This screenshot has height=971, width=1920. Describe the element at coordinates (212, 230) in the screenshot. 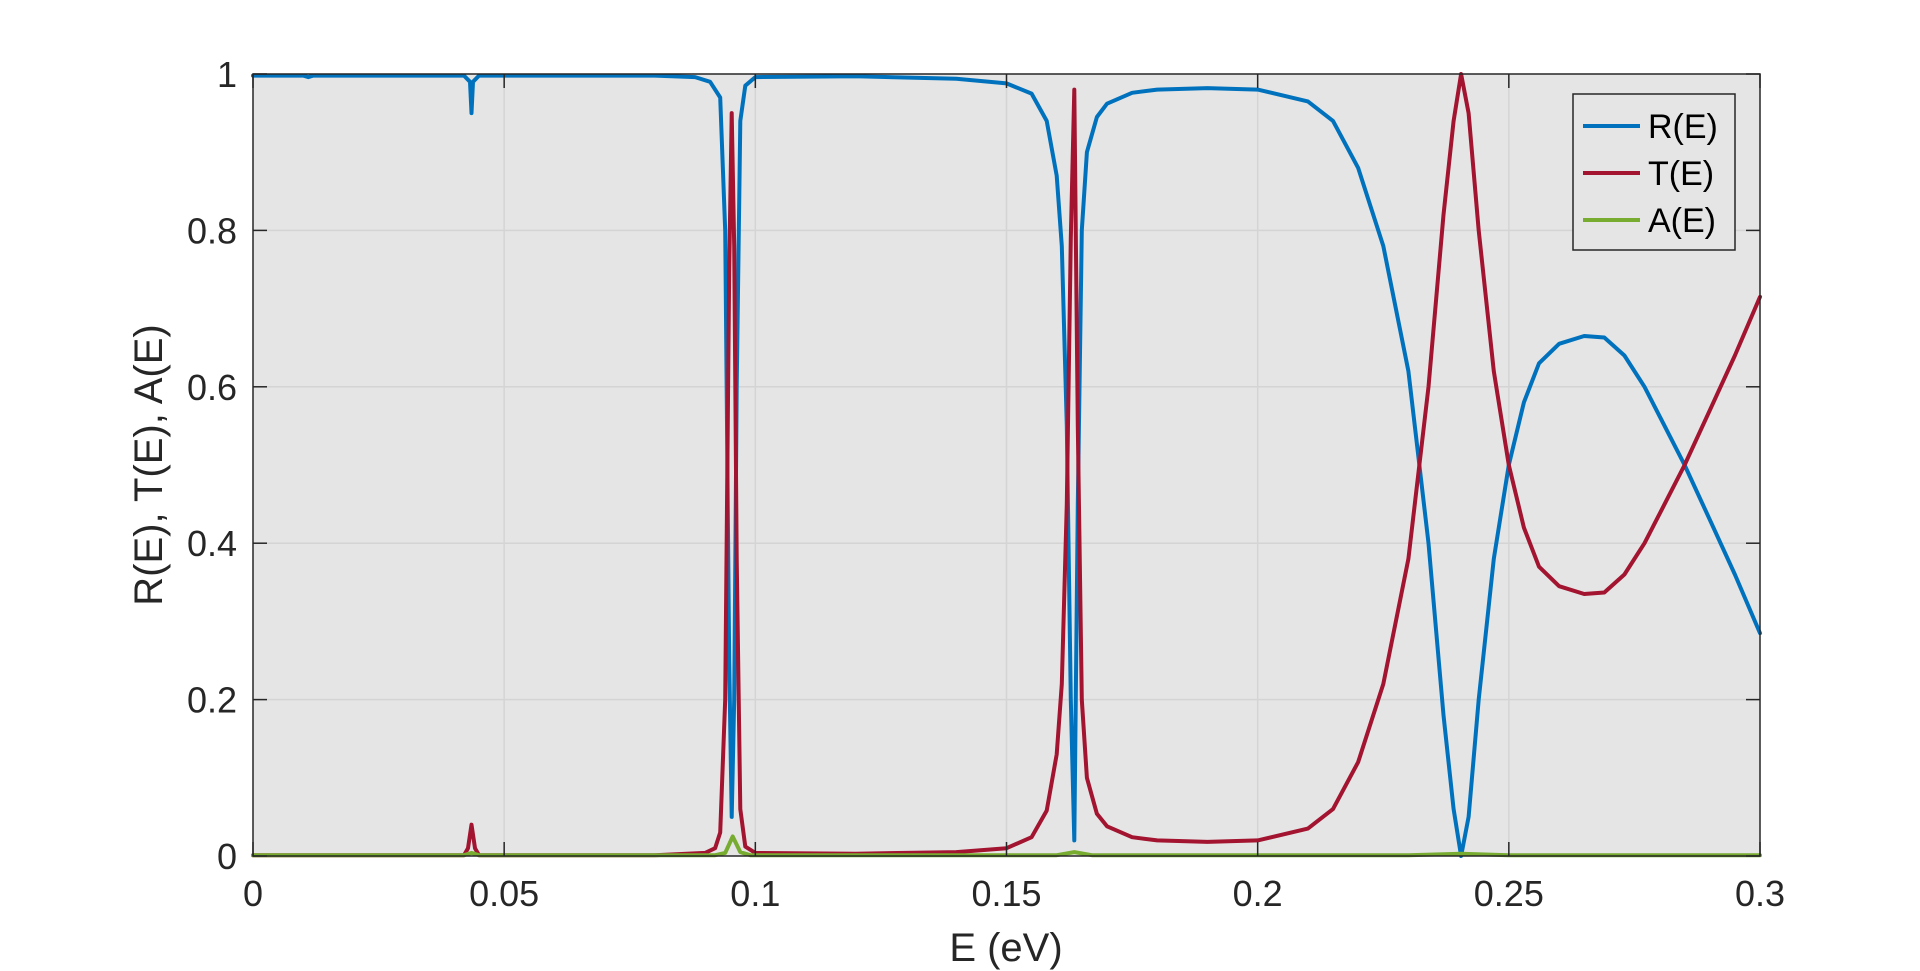

I see `y-tick-label: 0.8` at that location.